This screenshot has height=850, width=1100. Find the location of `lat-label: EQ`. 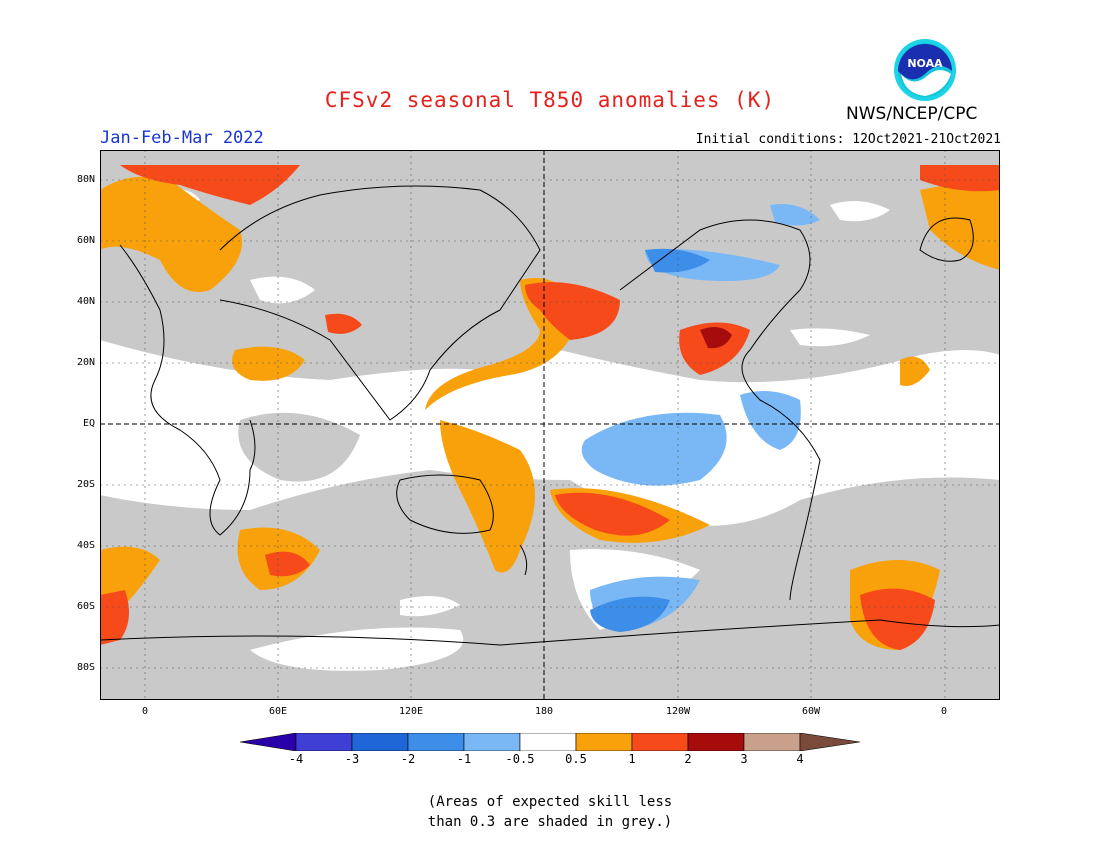

lat-label: EQ is located at coordinates (88, 423).